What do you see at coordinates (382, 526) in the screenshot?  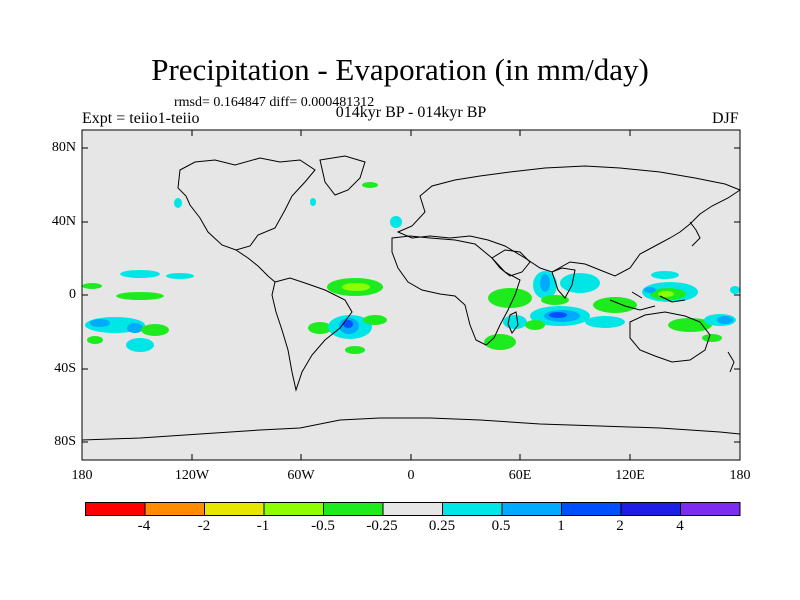 I see `colorbar-label: -0.25` at bounding box center [382, 526].